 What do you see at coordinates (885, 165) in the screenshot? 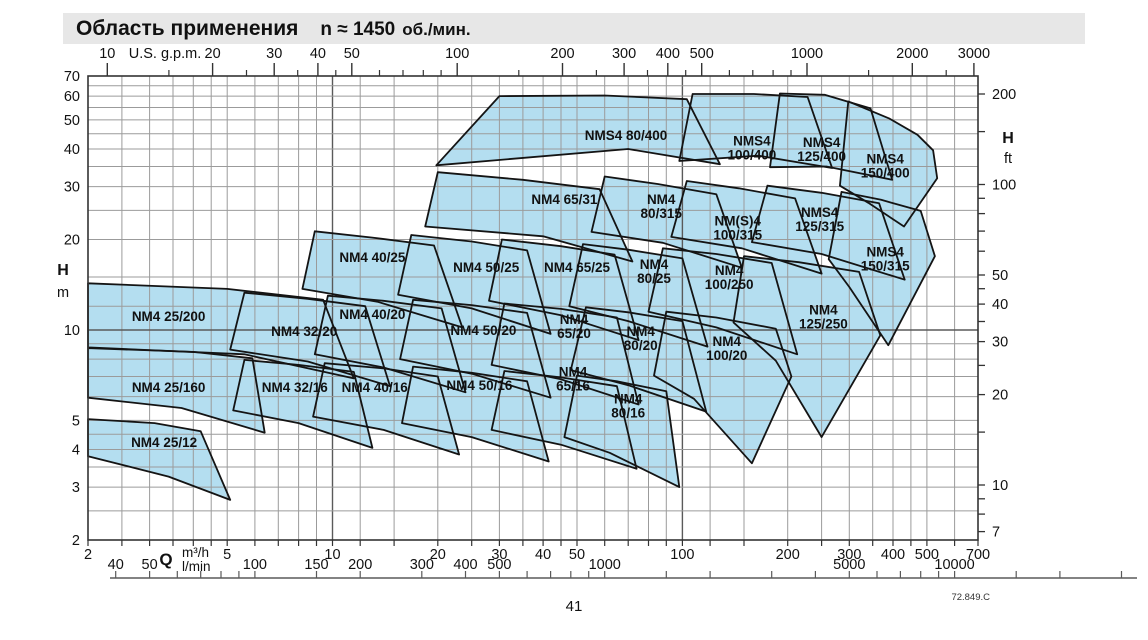
I see `pump-region-label: NMS4 150/400` at bounding box center [885, 165].